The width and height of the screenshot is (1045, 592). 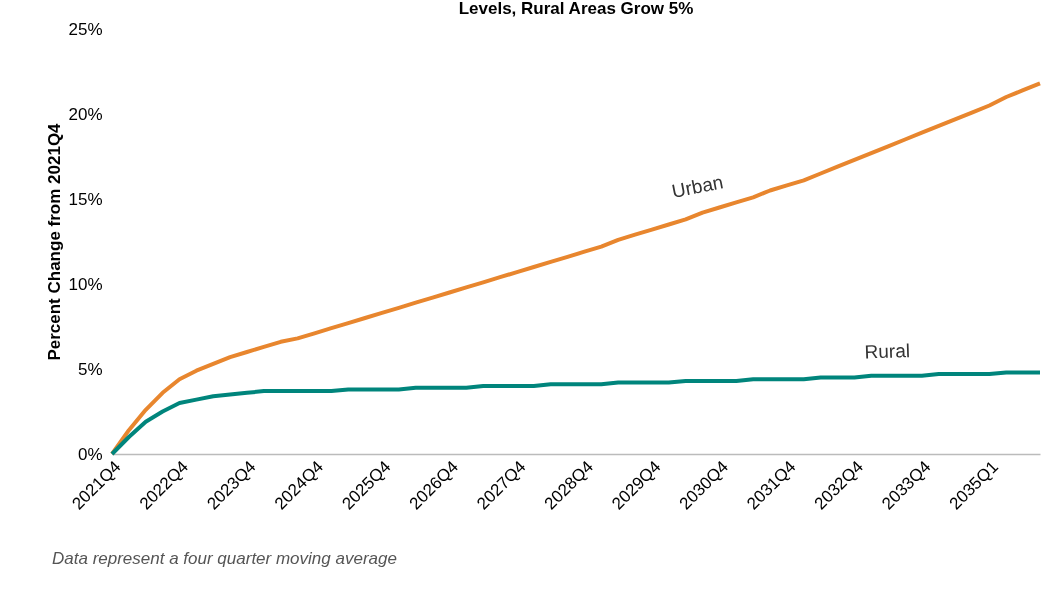 What do you see at coordinates (224, 559) in the screenshot?
I see `text: Data represent a four quarter moving average` at bounding box center [224, 559].